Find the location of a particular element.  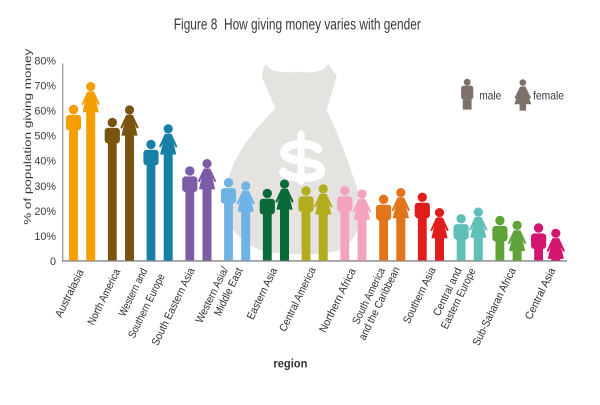

svg-text: 20% is located at coordinates (45, 212).